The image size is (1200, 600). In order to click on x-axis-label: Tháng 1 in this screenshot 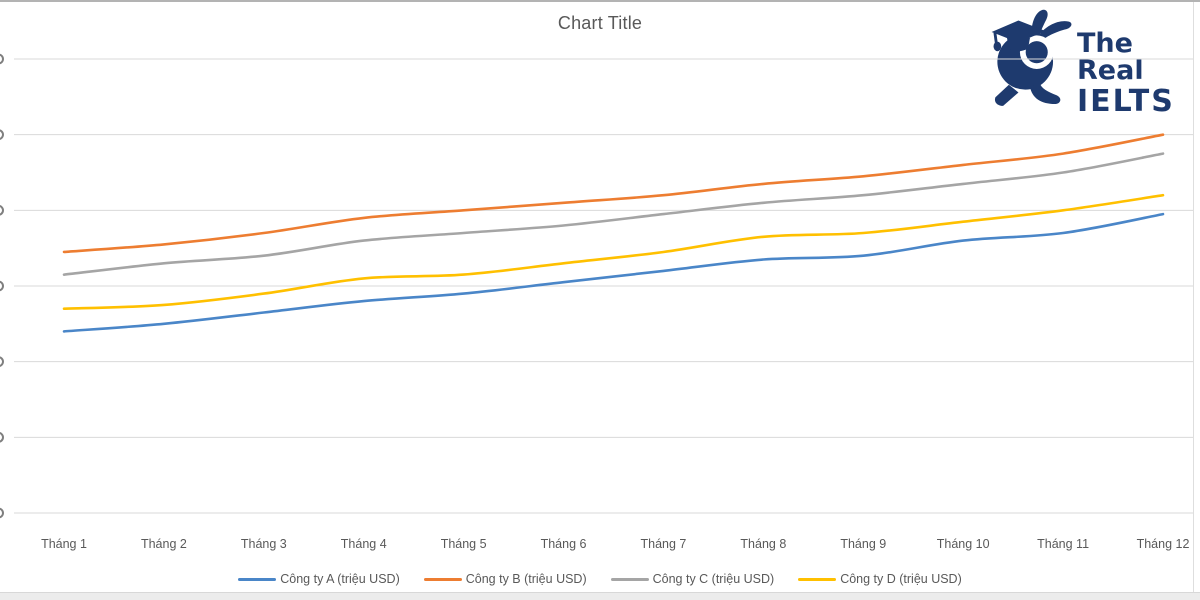, I will do `click(64, 544)`.